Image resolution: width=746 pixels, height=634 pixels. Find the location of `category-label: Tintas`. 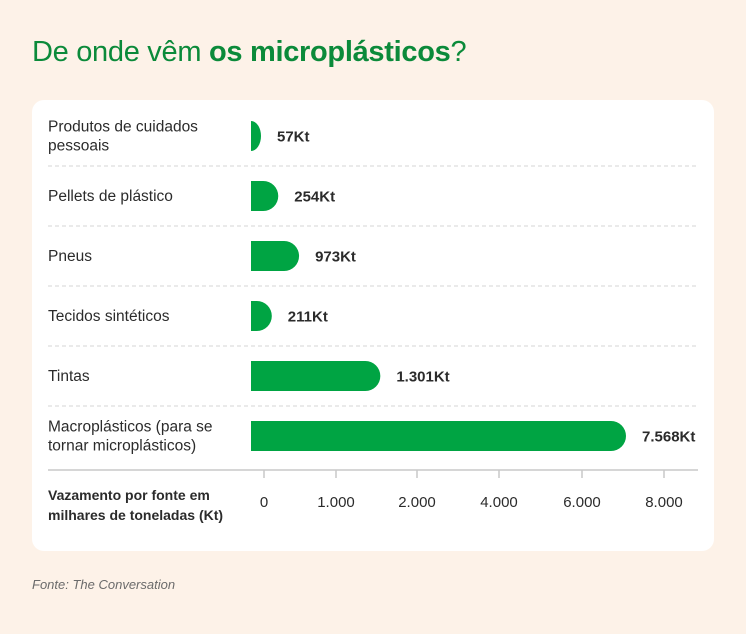

category-label: Tintas is located at coordinates (69, 376).